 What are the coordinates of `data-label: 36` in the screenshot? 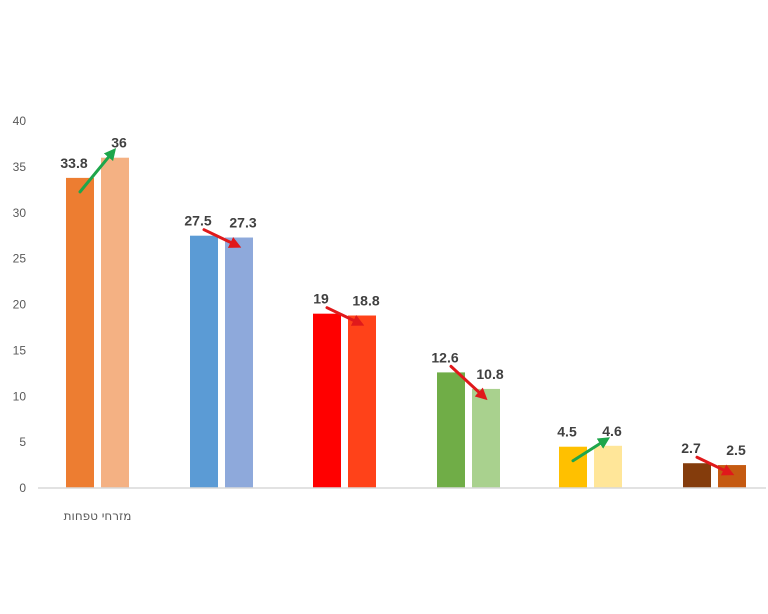 It's located at (119, 143).